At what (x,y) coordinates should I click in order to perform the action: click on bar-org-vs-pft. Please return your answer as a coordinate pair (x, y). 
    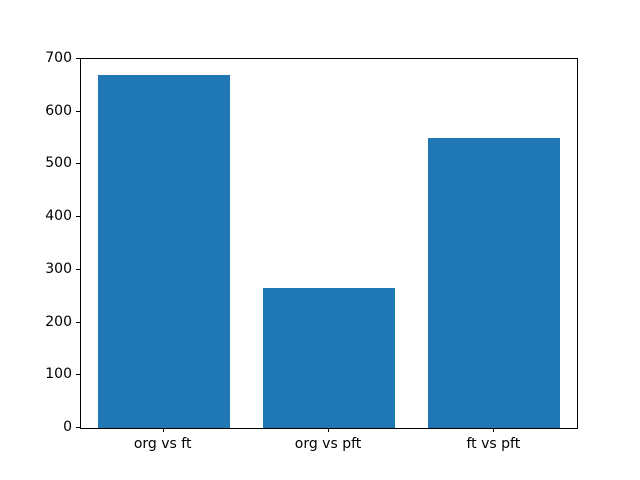
    Looking at the image, I should click on (329, 358).